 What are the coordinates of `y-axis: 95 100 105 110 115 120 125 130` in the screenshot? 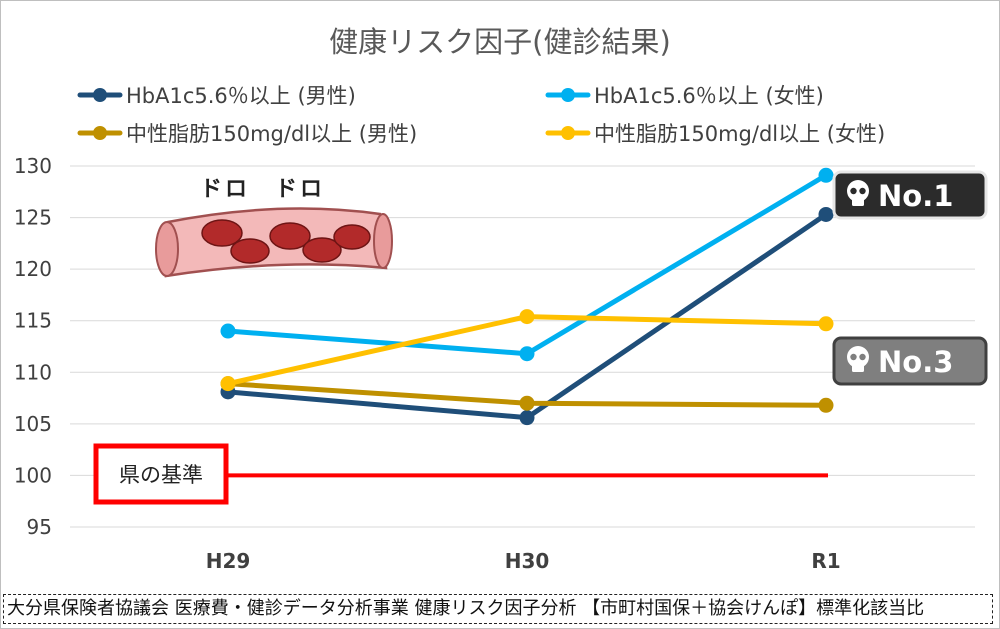 It's located at (33, 346).